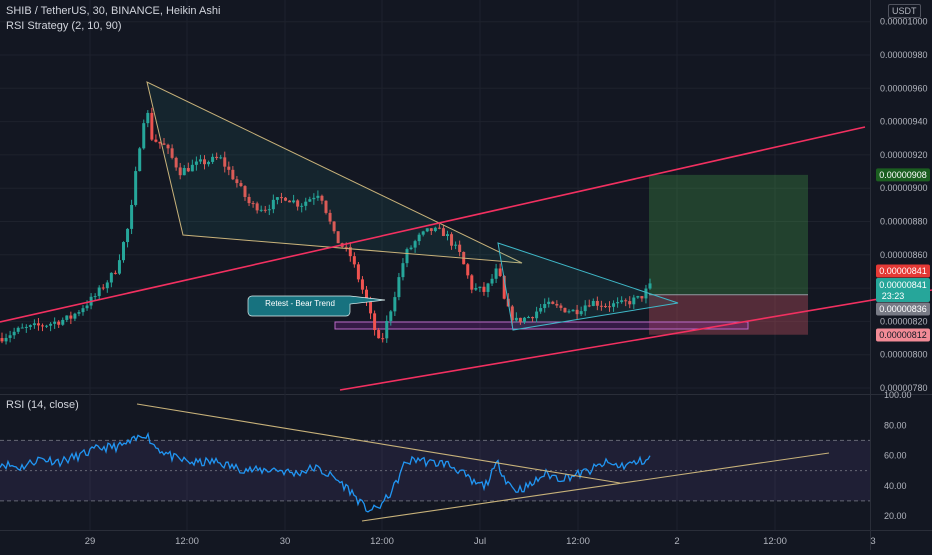  What do you see at coordinates (578, 541) in the screenshot?
I see `x-tick-label: 12:00` at bounding box center [578, 541].